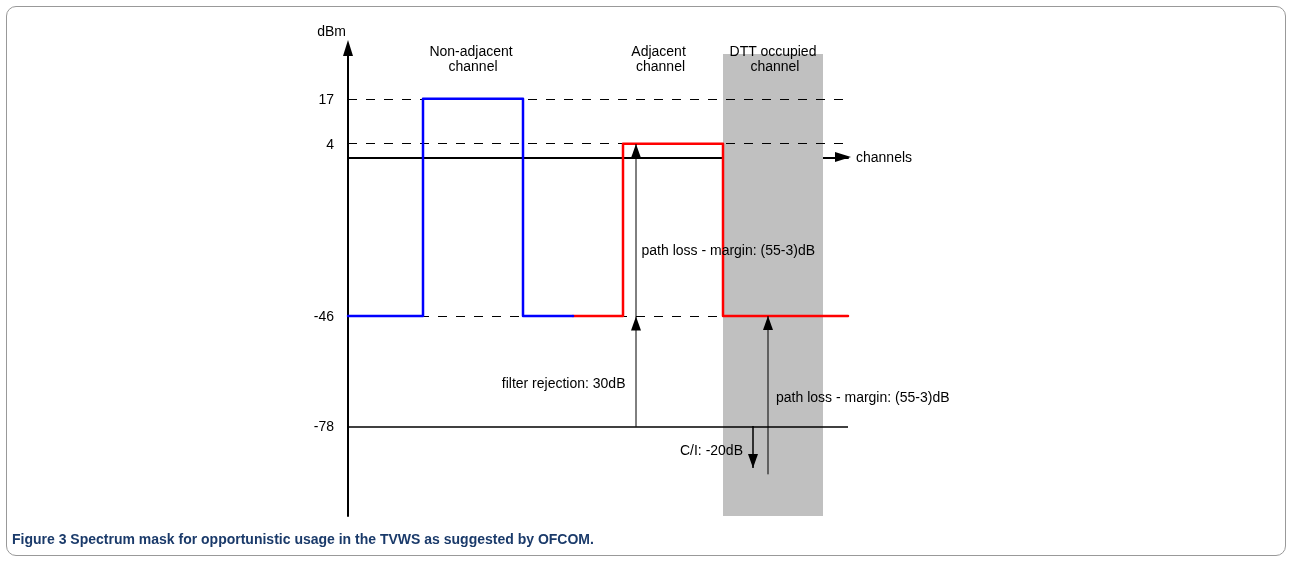 The height and width of the screenshot is (562, 1292). What do you see at coordinates (324, 316) in the screenshot?
I see `y-tick-label: -46` at bounding box center [324, 316].